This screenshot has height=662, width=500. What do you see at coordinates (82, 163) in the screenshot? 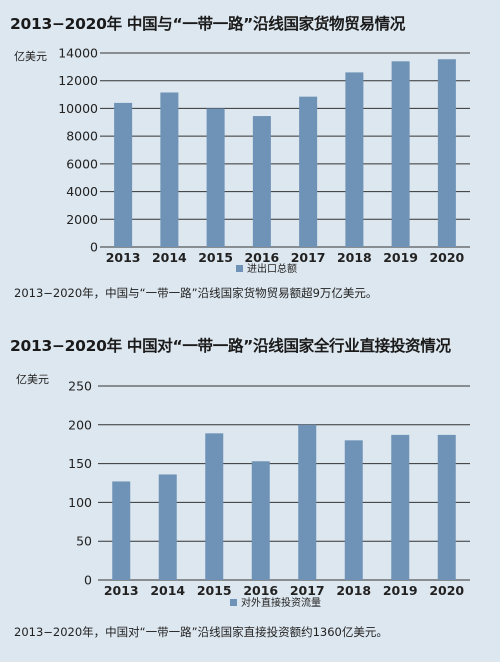
I see `y-tick-label: 6000` at bounding box center [82, 163].